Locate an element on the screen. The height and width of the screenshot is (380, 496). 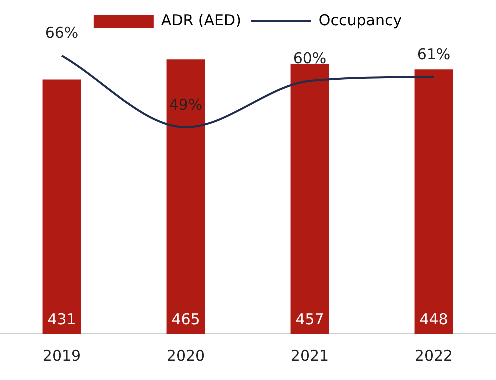
data-label: 465 is located at coordinates (186, 319).